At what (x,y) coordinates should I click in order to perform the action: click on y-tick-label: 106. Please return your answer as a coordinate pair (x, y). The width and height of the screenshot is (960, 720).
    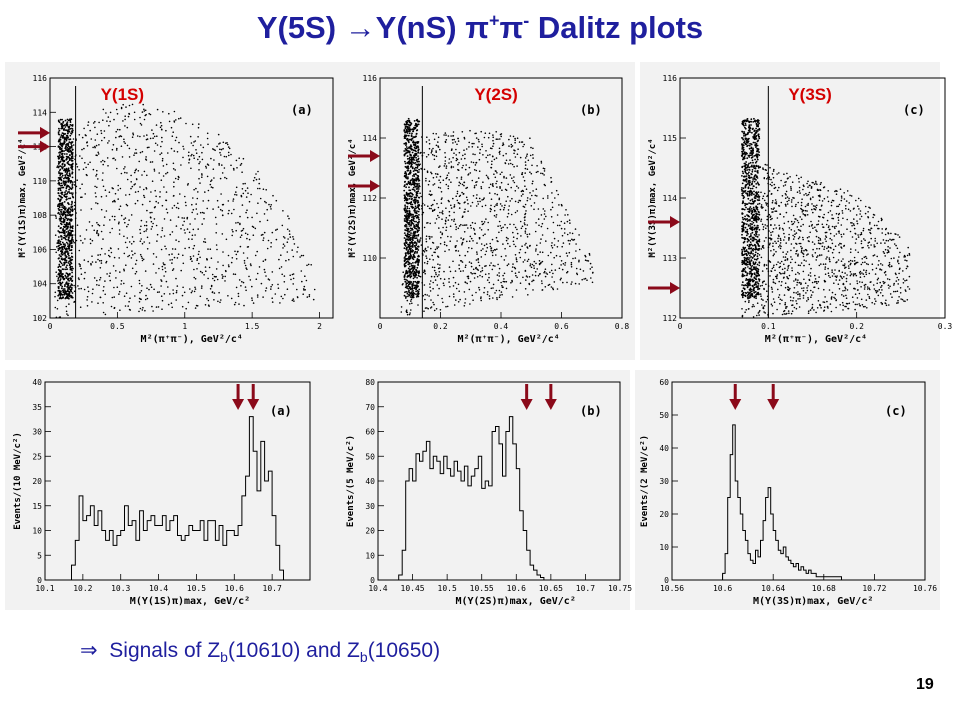
    Looking at the image, I should click on (40, 249).